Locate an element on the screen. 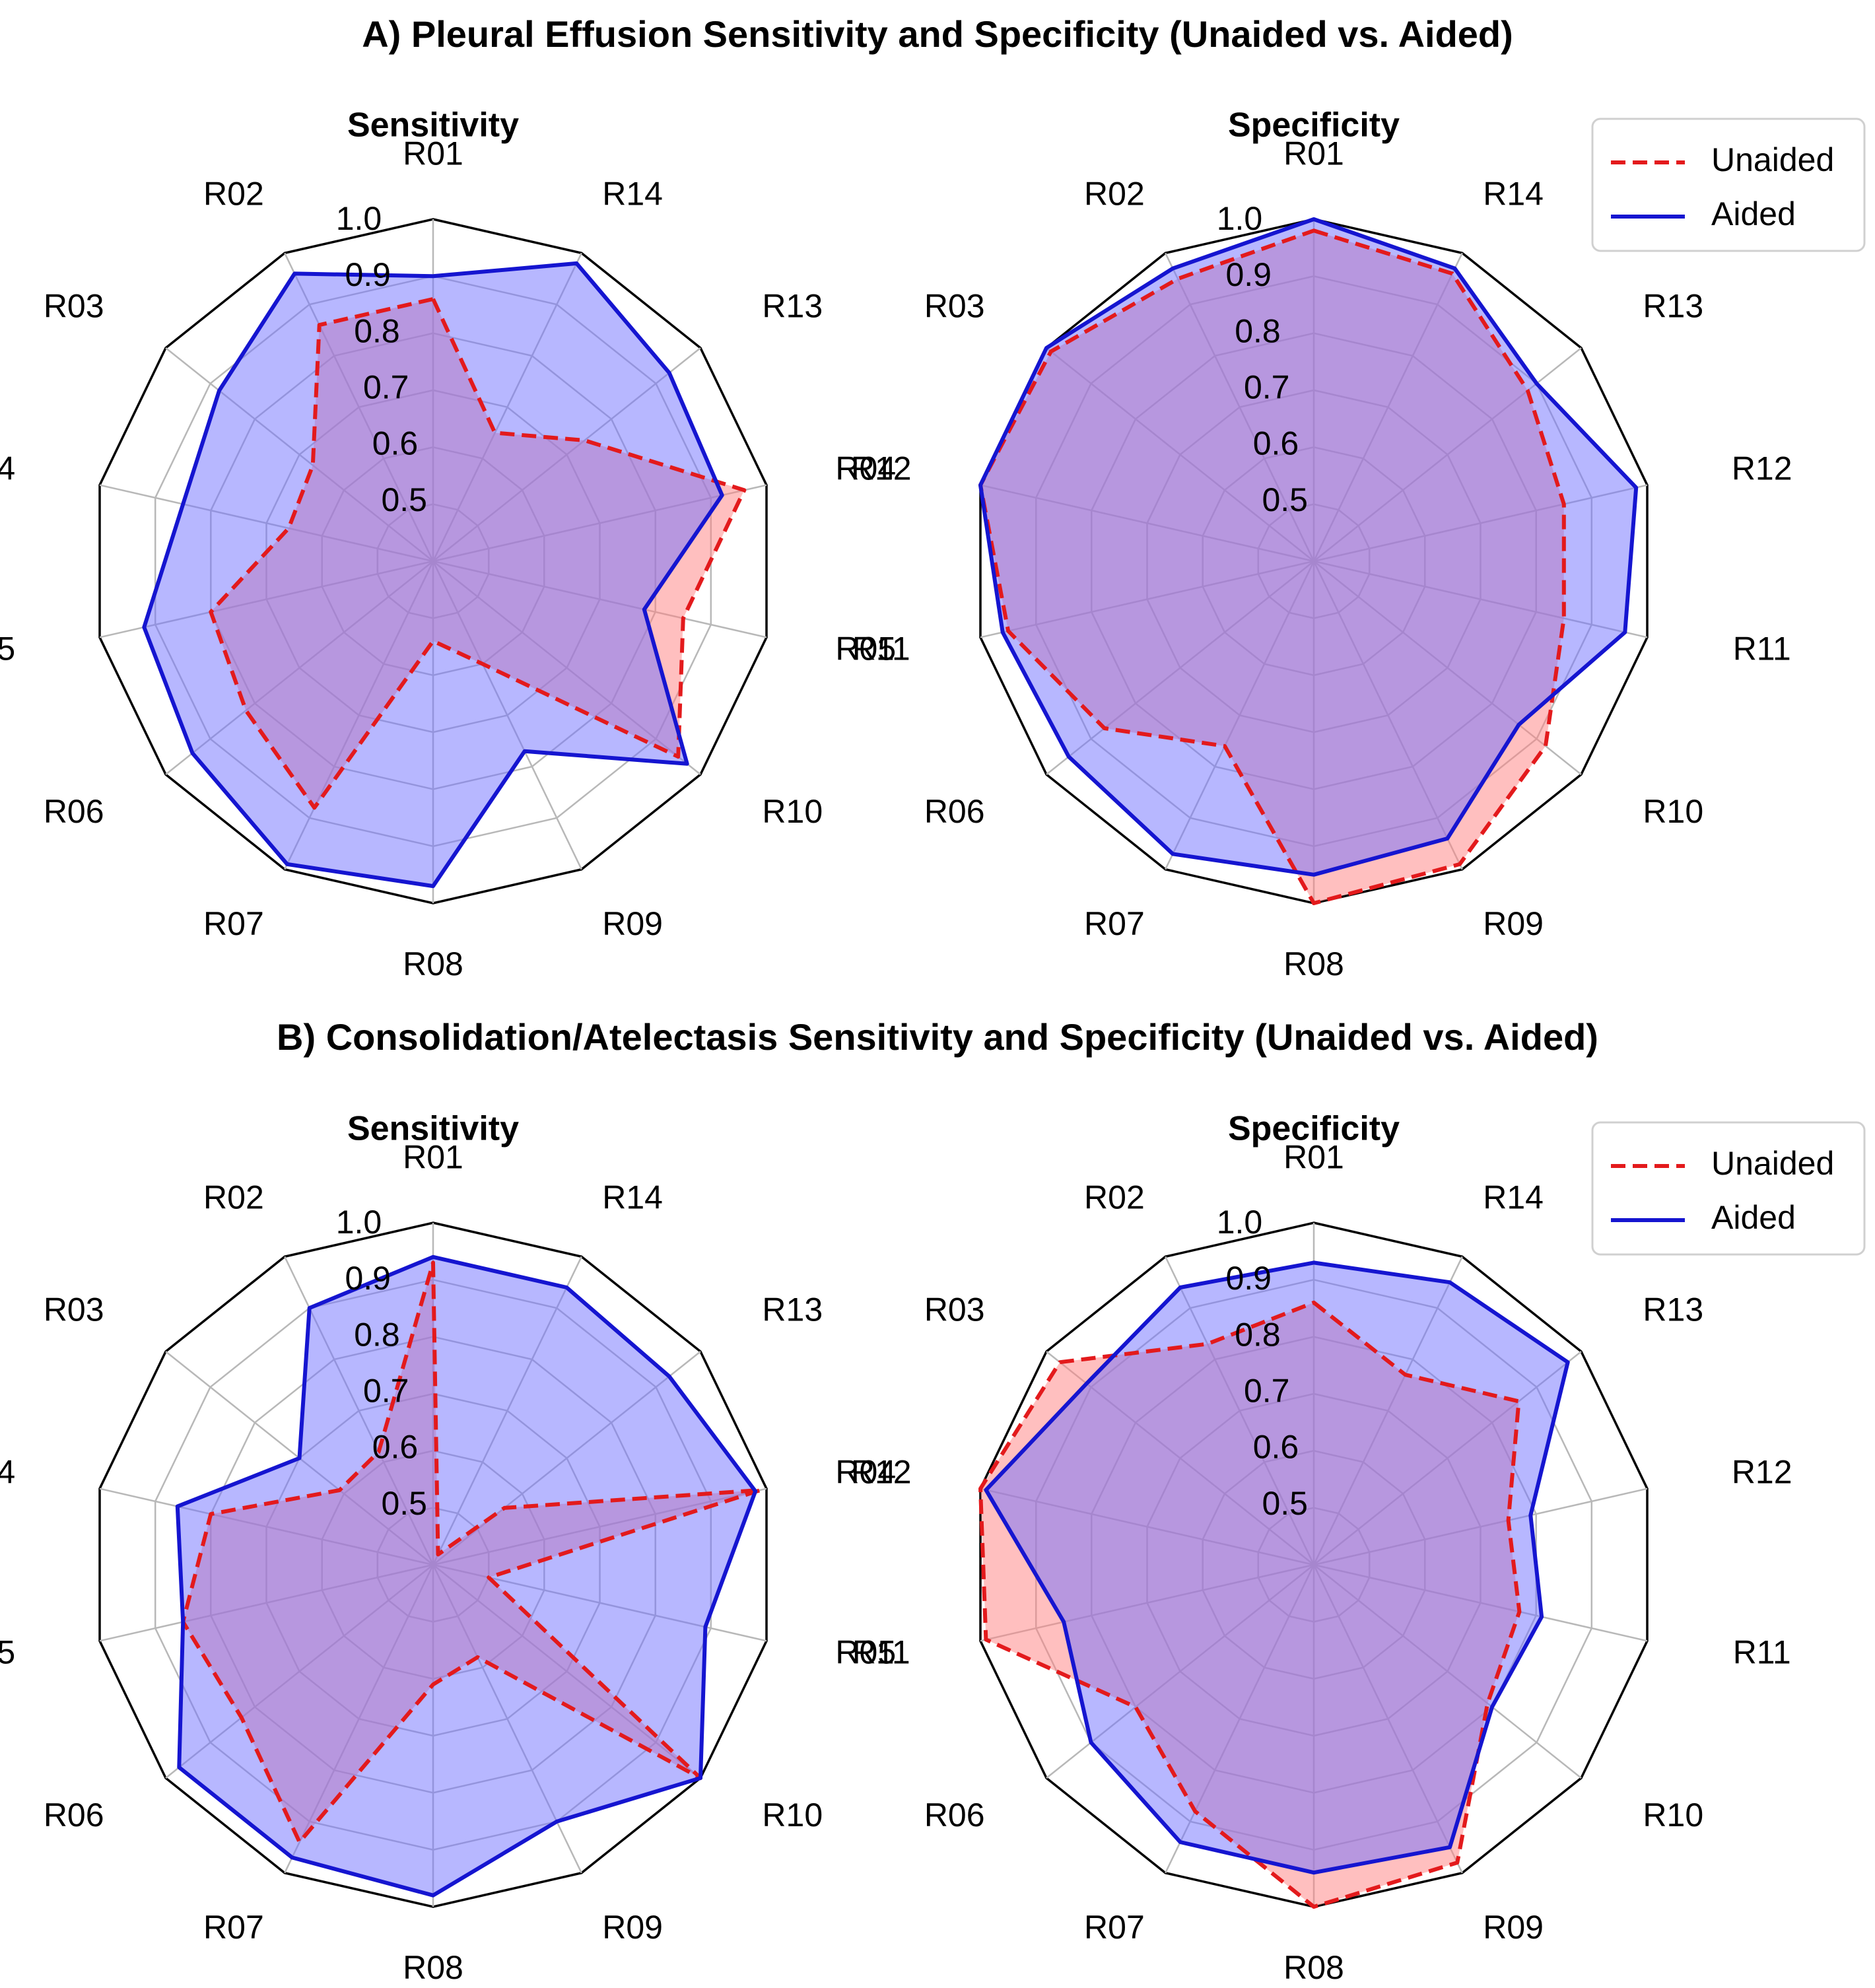 This screenshot has height=1988, width=1875. chart-title: Sensitivity is located at coordinates (433, 125).